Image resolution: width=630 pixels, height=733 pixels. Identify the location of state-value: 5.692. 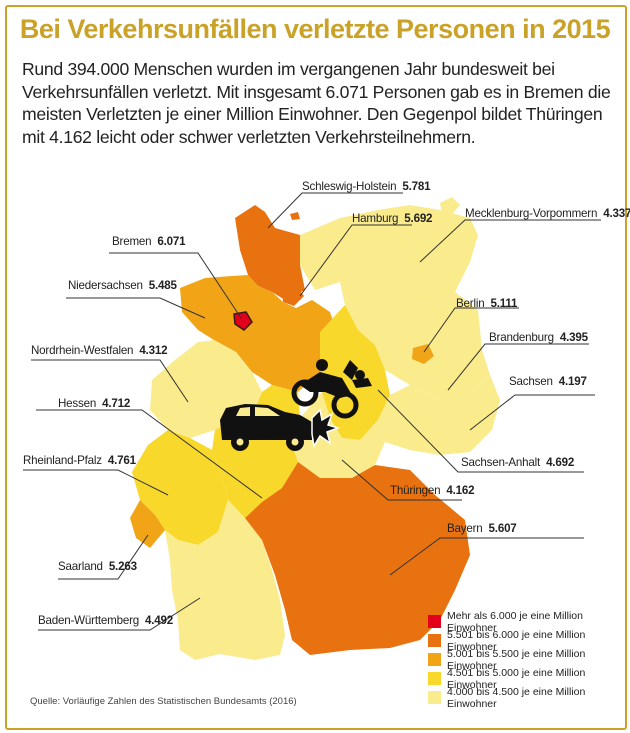
(418, 218).